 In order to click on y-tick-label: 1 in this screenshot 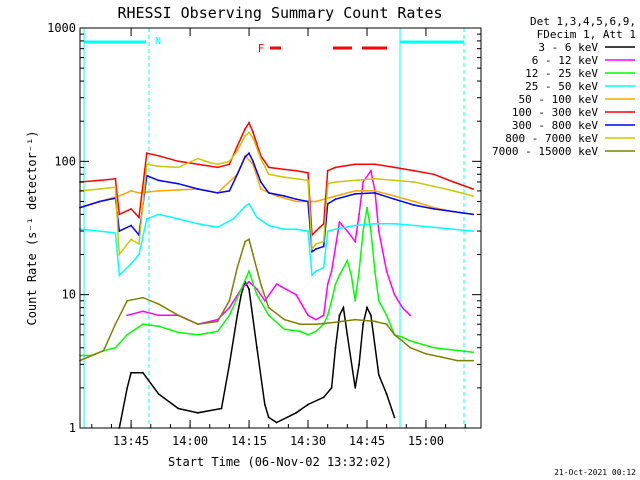, I will do `click(72, 428)`.